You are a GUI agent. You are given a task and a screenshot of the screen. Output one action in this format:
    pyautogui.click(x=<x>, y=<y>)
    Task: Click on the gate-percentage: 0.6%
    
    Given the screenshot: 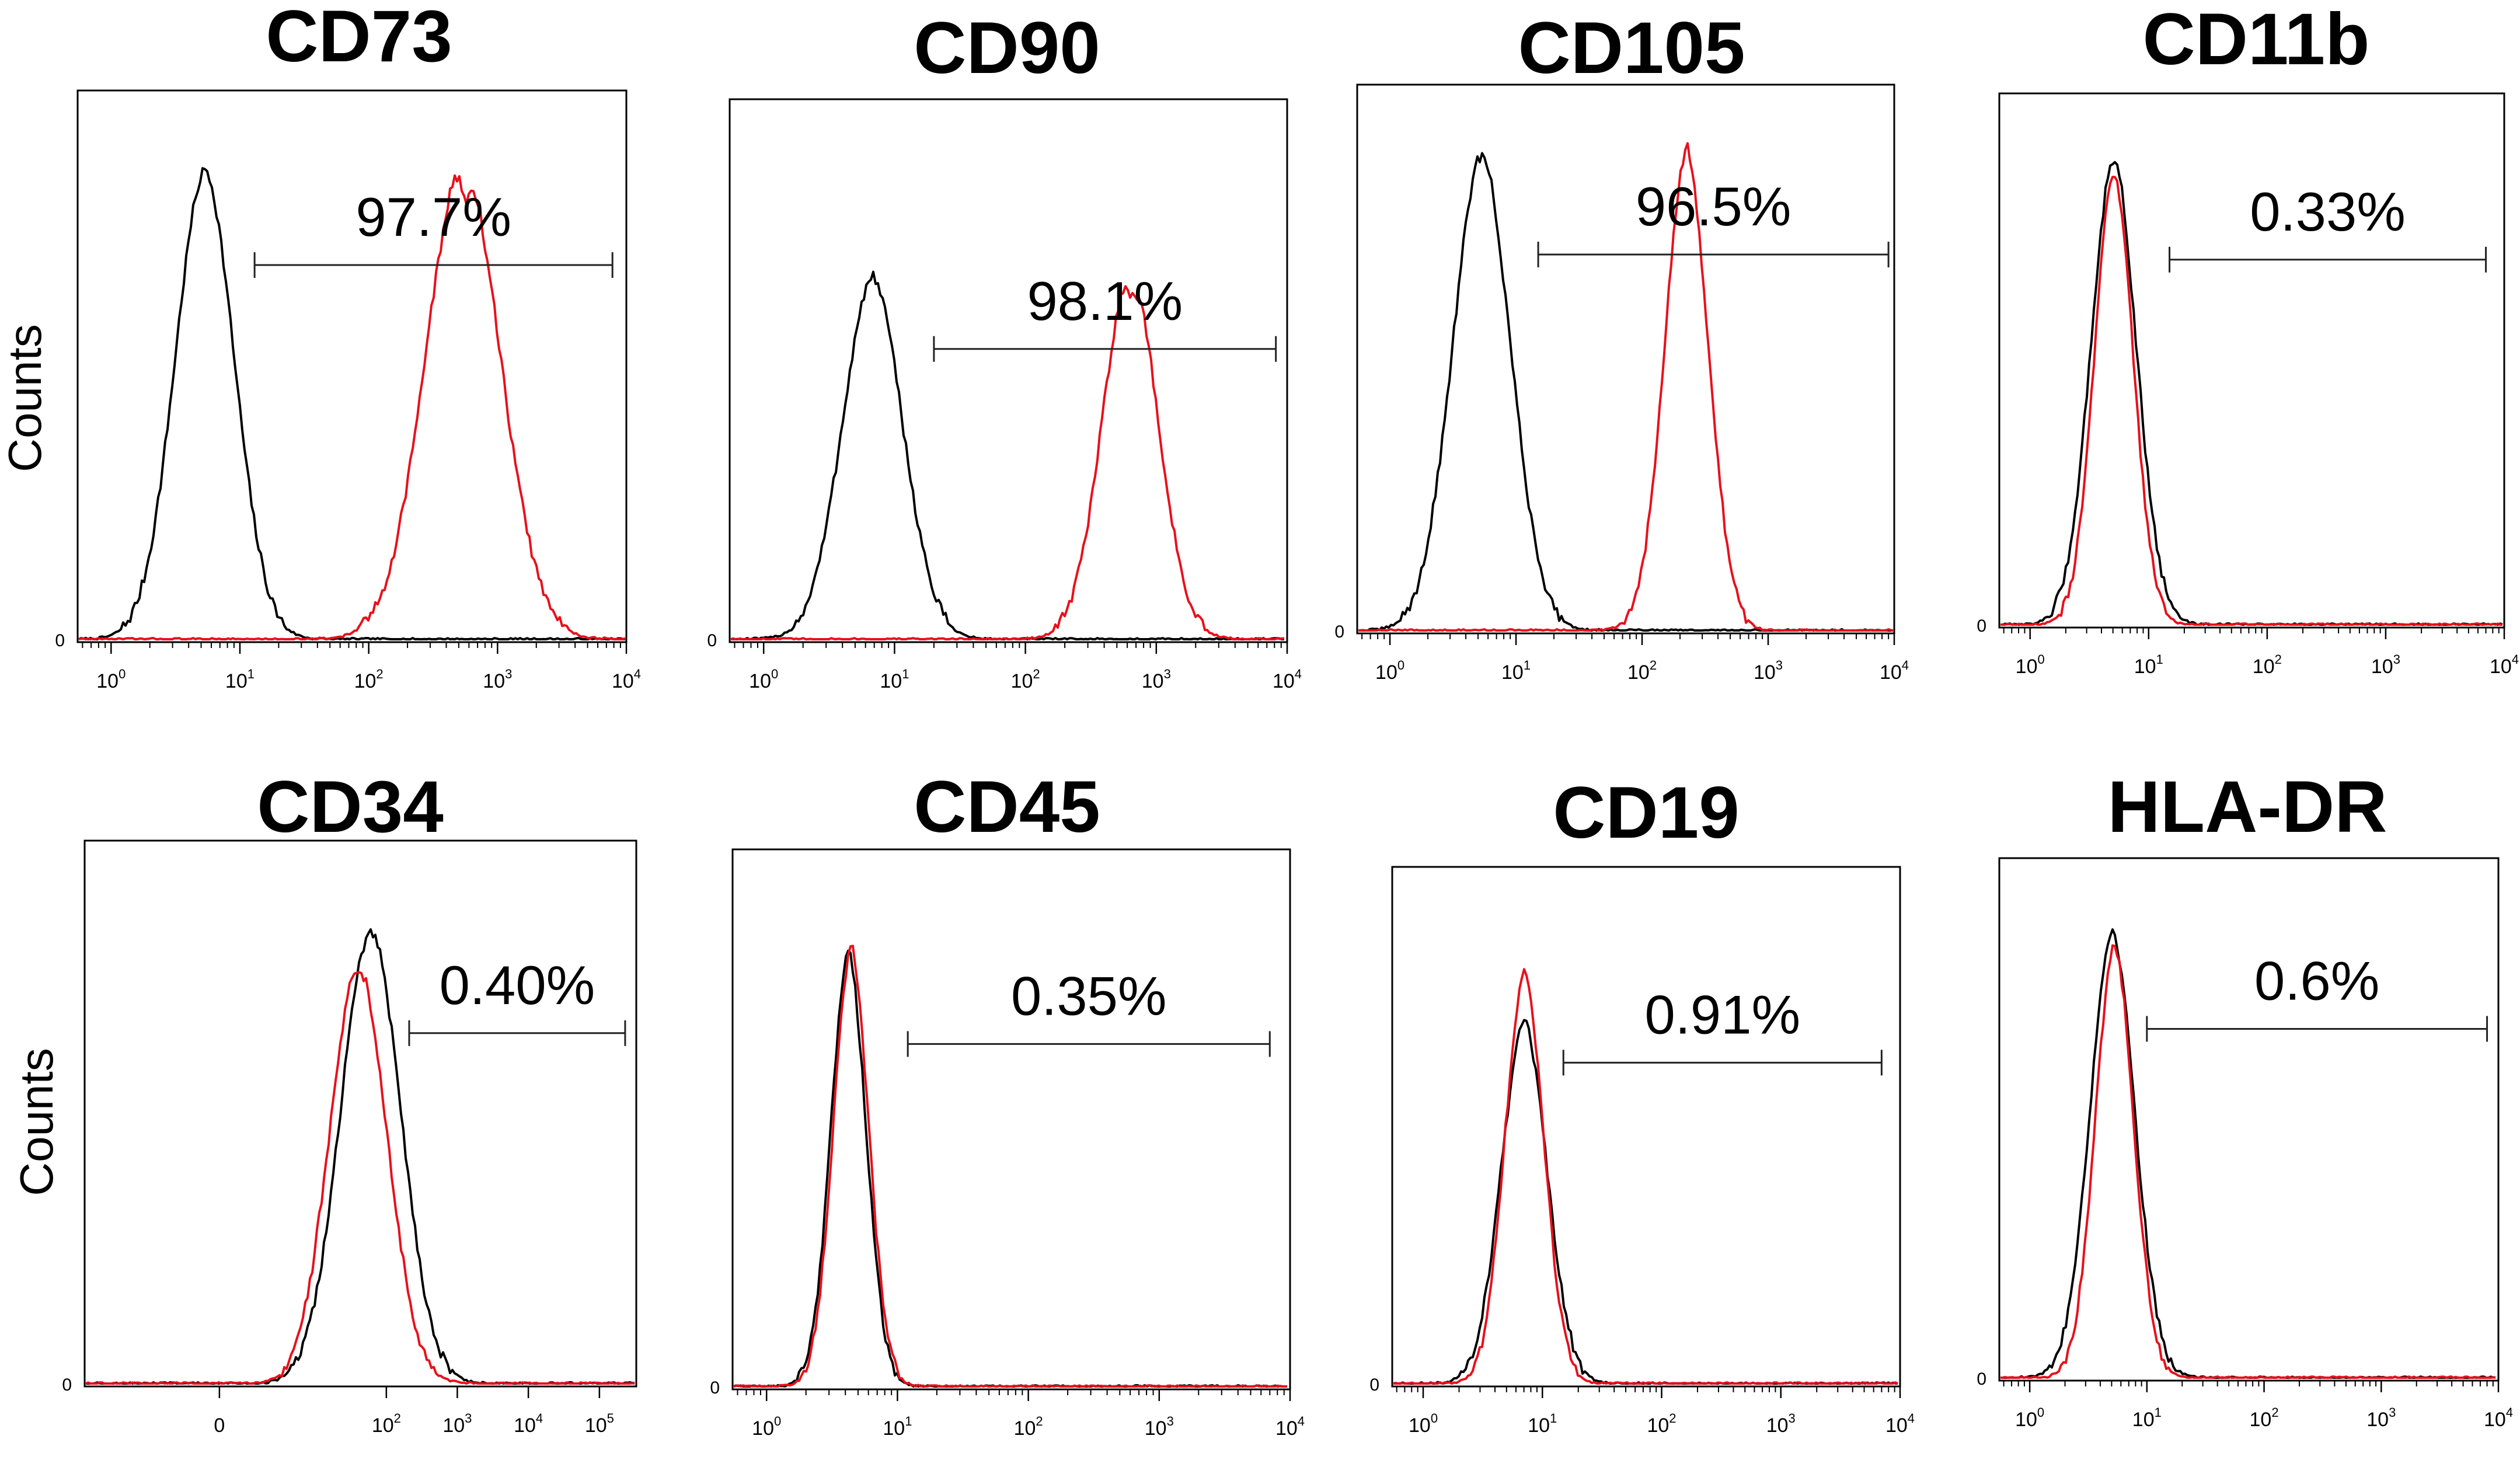 What is the action you would take?
    pyautogui.click(x=2316, y=980)
    